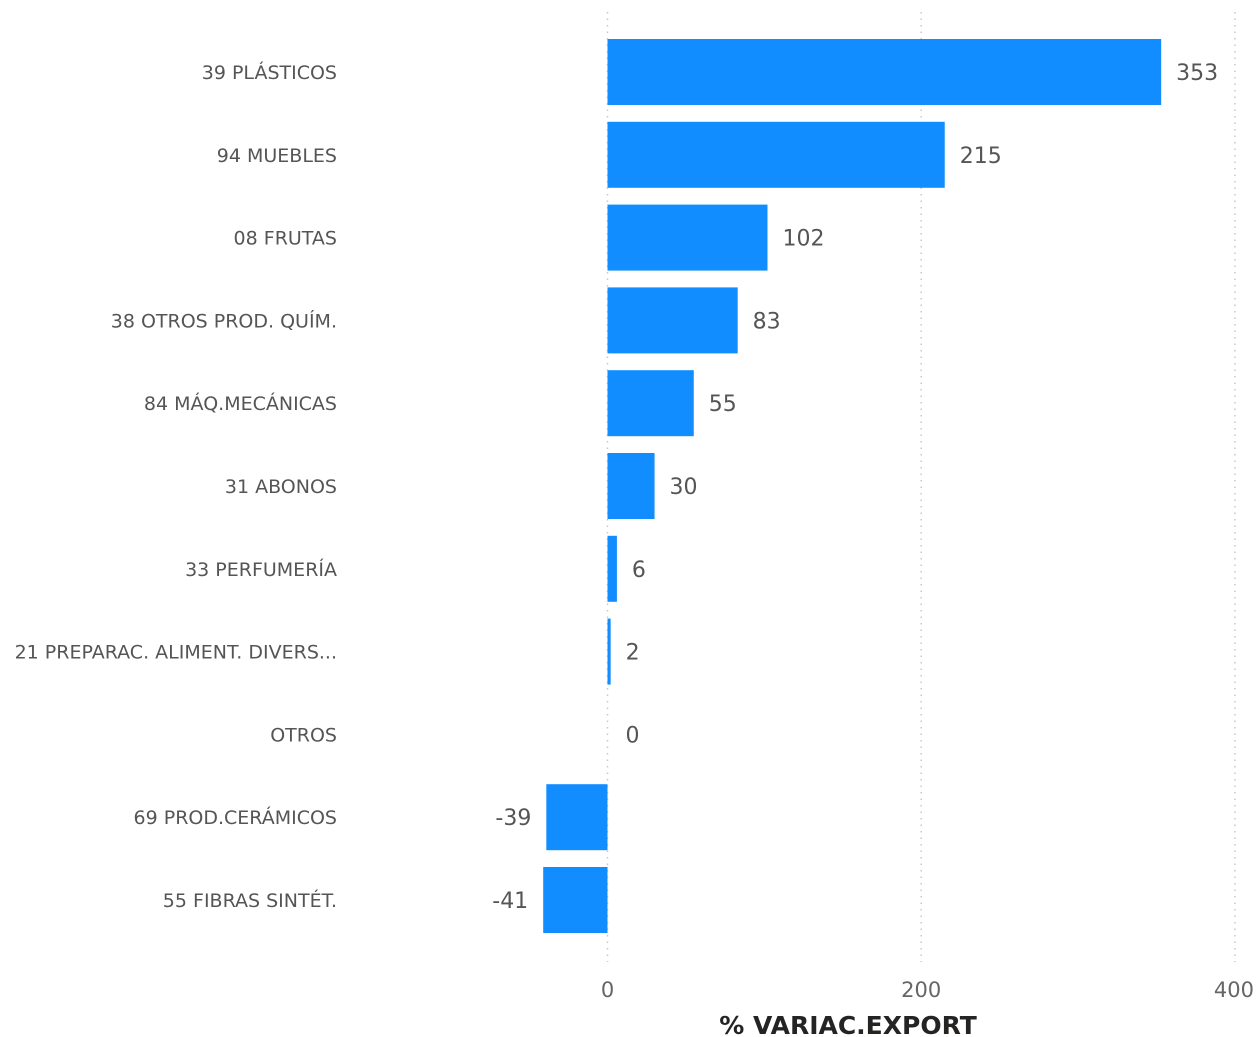 The width and height of the screenshot is (1257, 1037). What do you see at coordinates (607, 990) in the screenshot?
I see `x-tick-label: 0` at bounding box center [607, 990].